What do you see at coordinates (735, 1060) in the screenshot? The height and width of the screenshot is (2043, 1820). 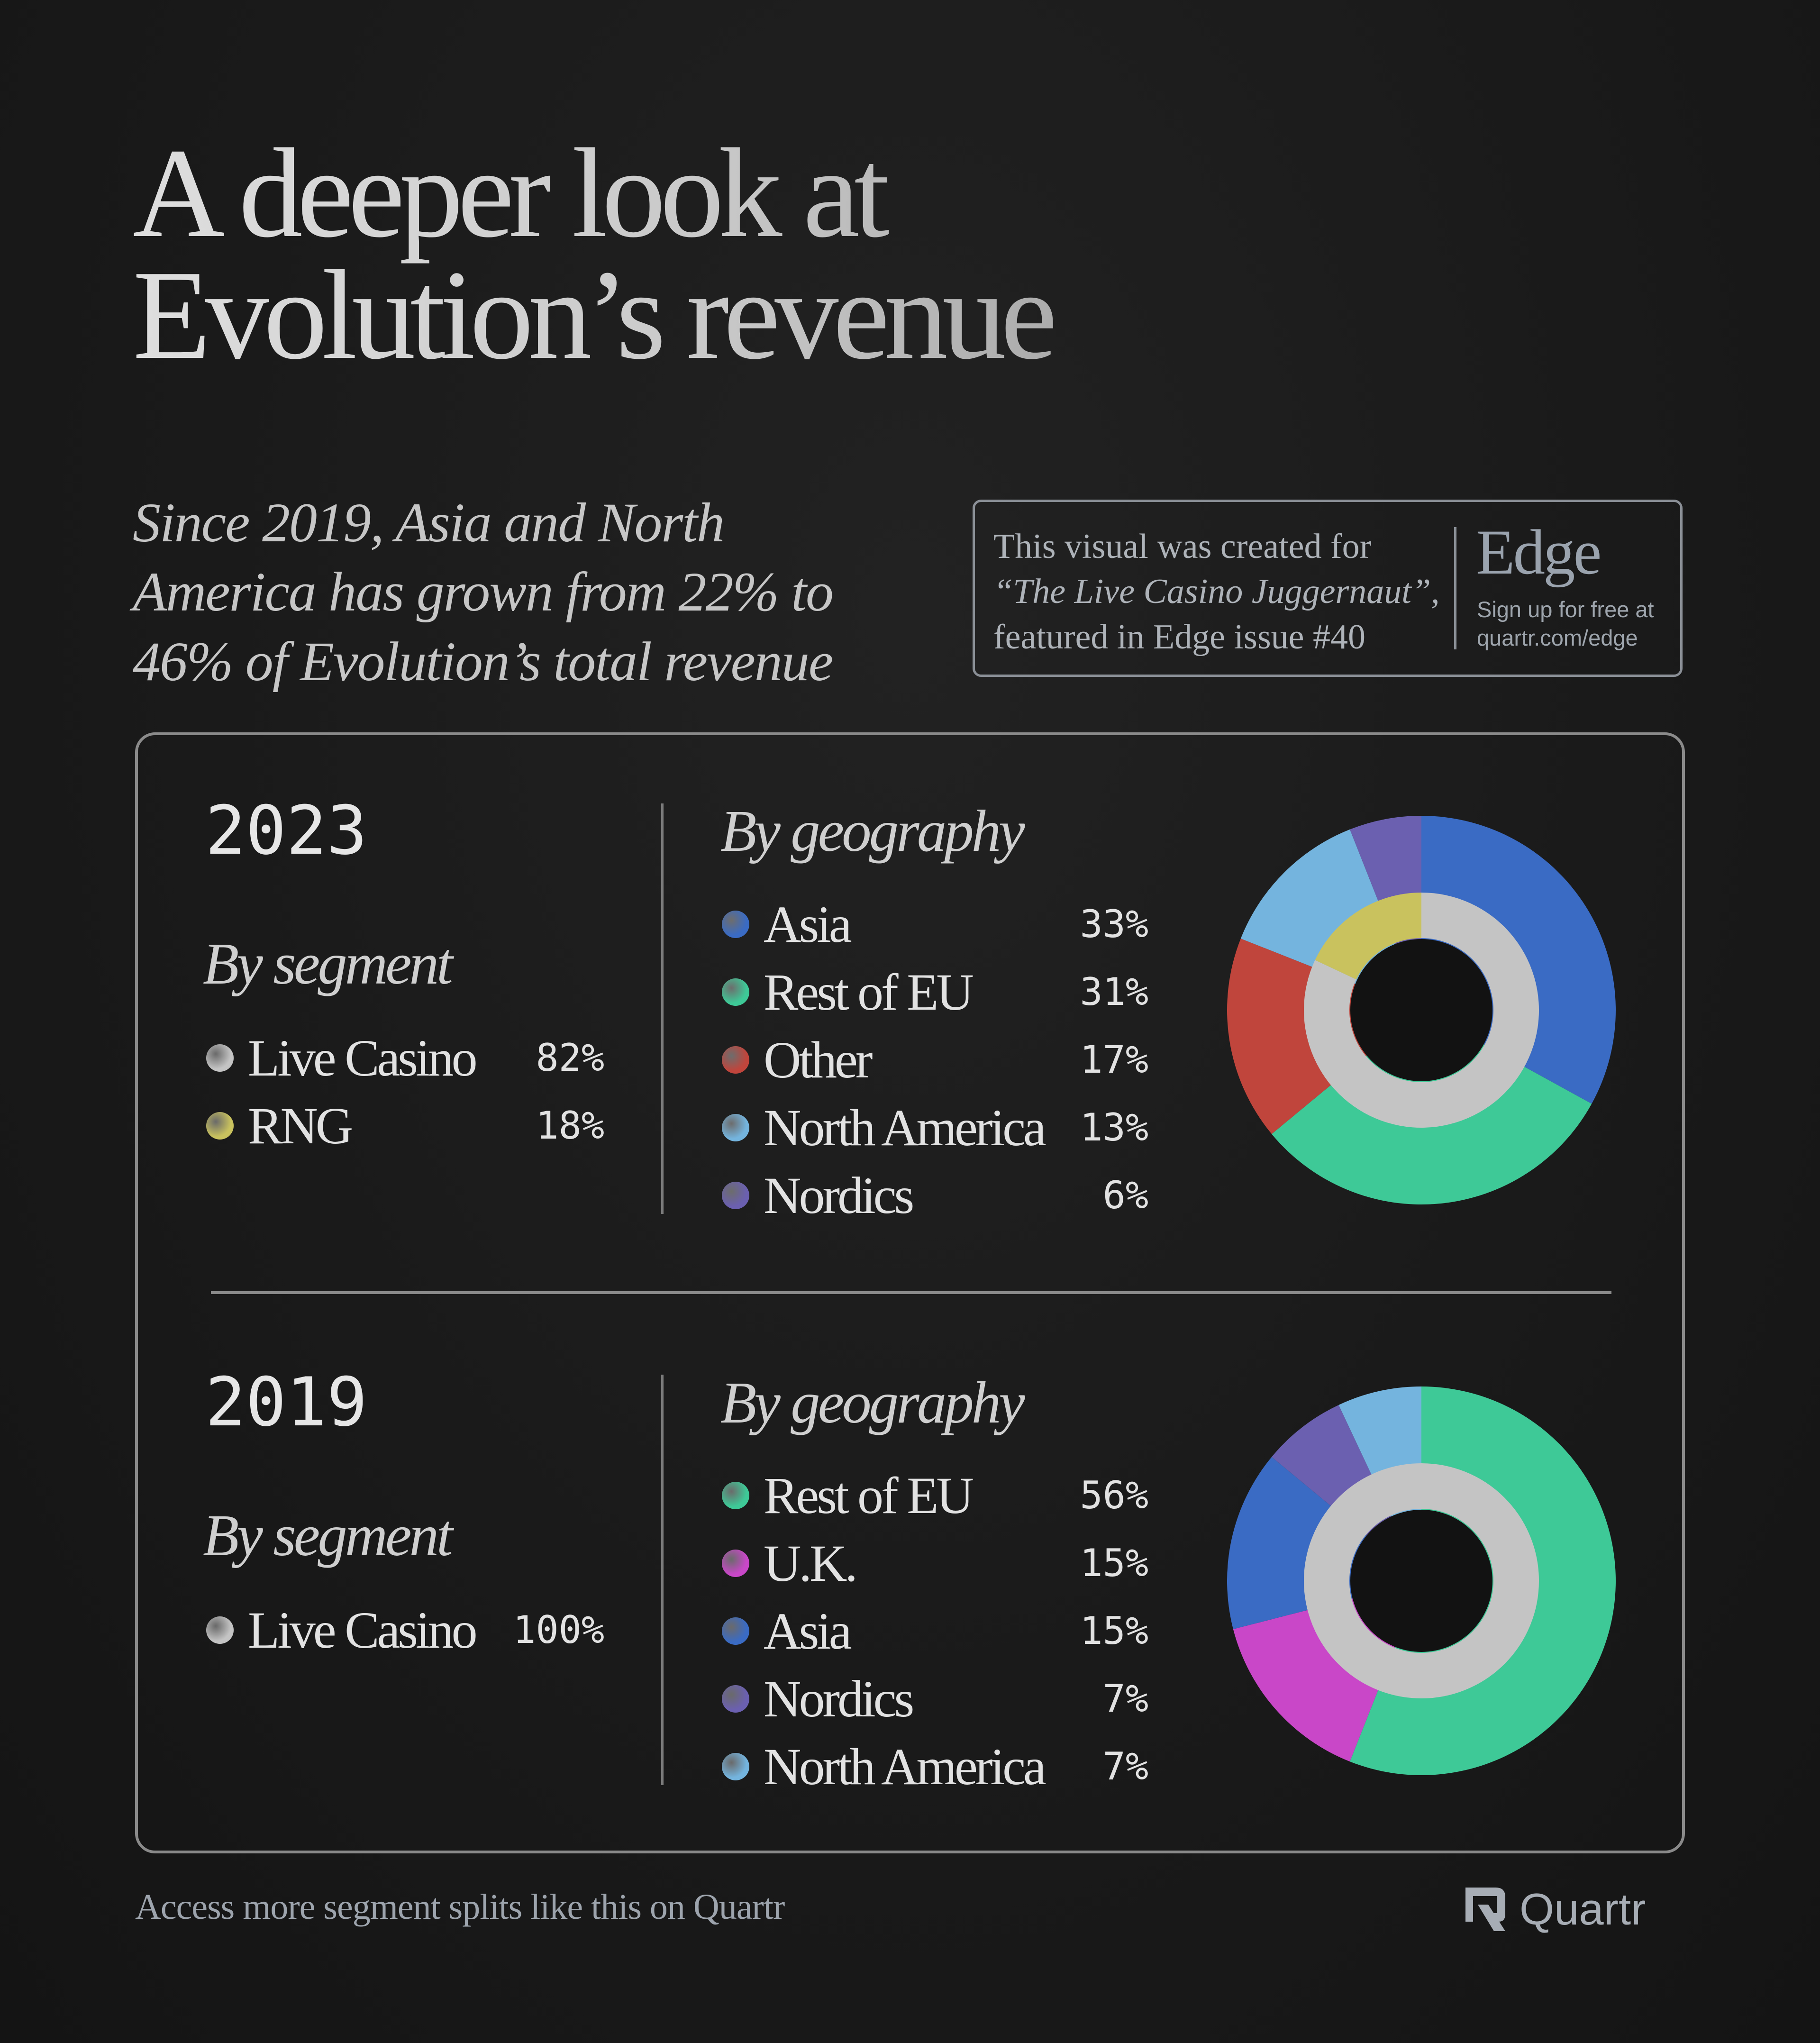 I see `geography-2023-other-dot` at bounding box center [735, 1060].